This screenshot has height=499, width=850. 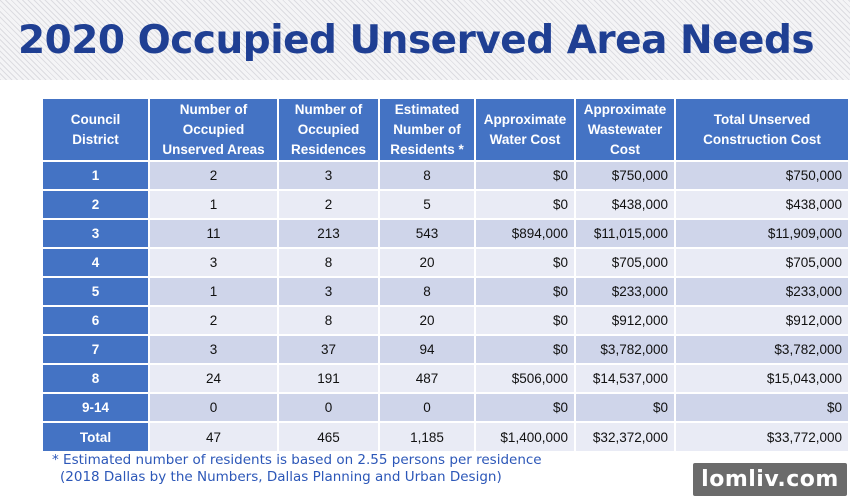 I want to click on table-cell: $11,909,000, so click(x=763, y=234).